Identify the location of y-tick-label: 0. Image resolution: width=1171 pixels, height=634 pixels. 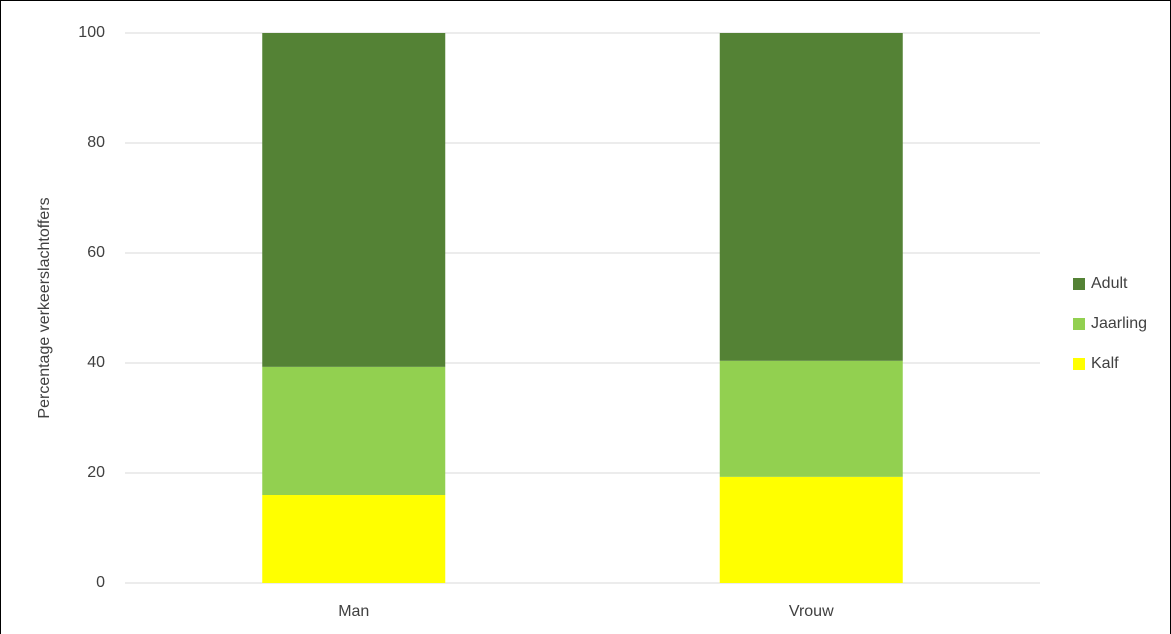
(100, 582).